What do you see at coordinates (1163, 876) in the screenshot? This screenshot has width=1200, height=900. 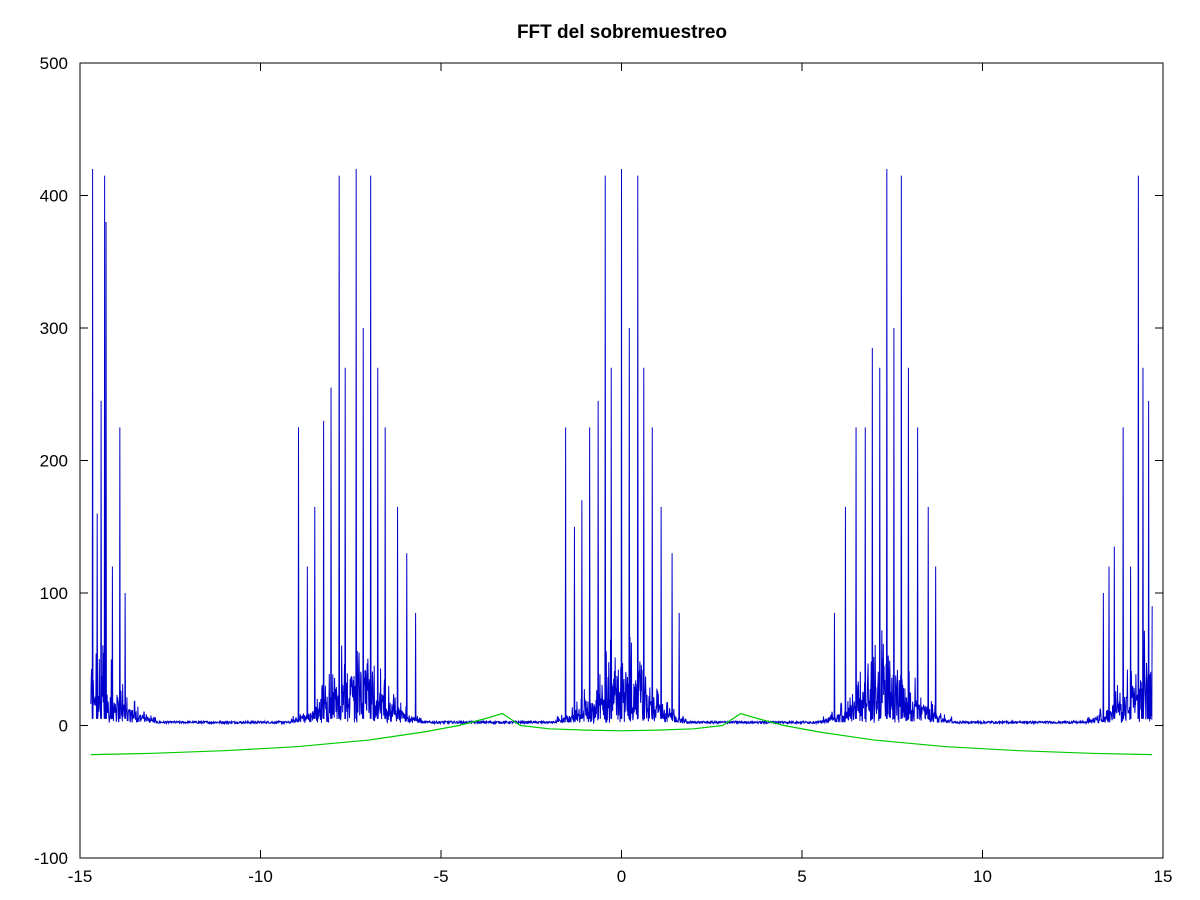 I see `x-tick-label: 15` at bounding box center [1163, 876].